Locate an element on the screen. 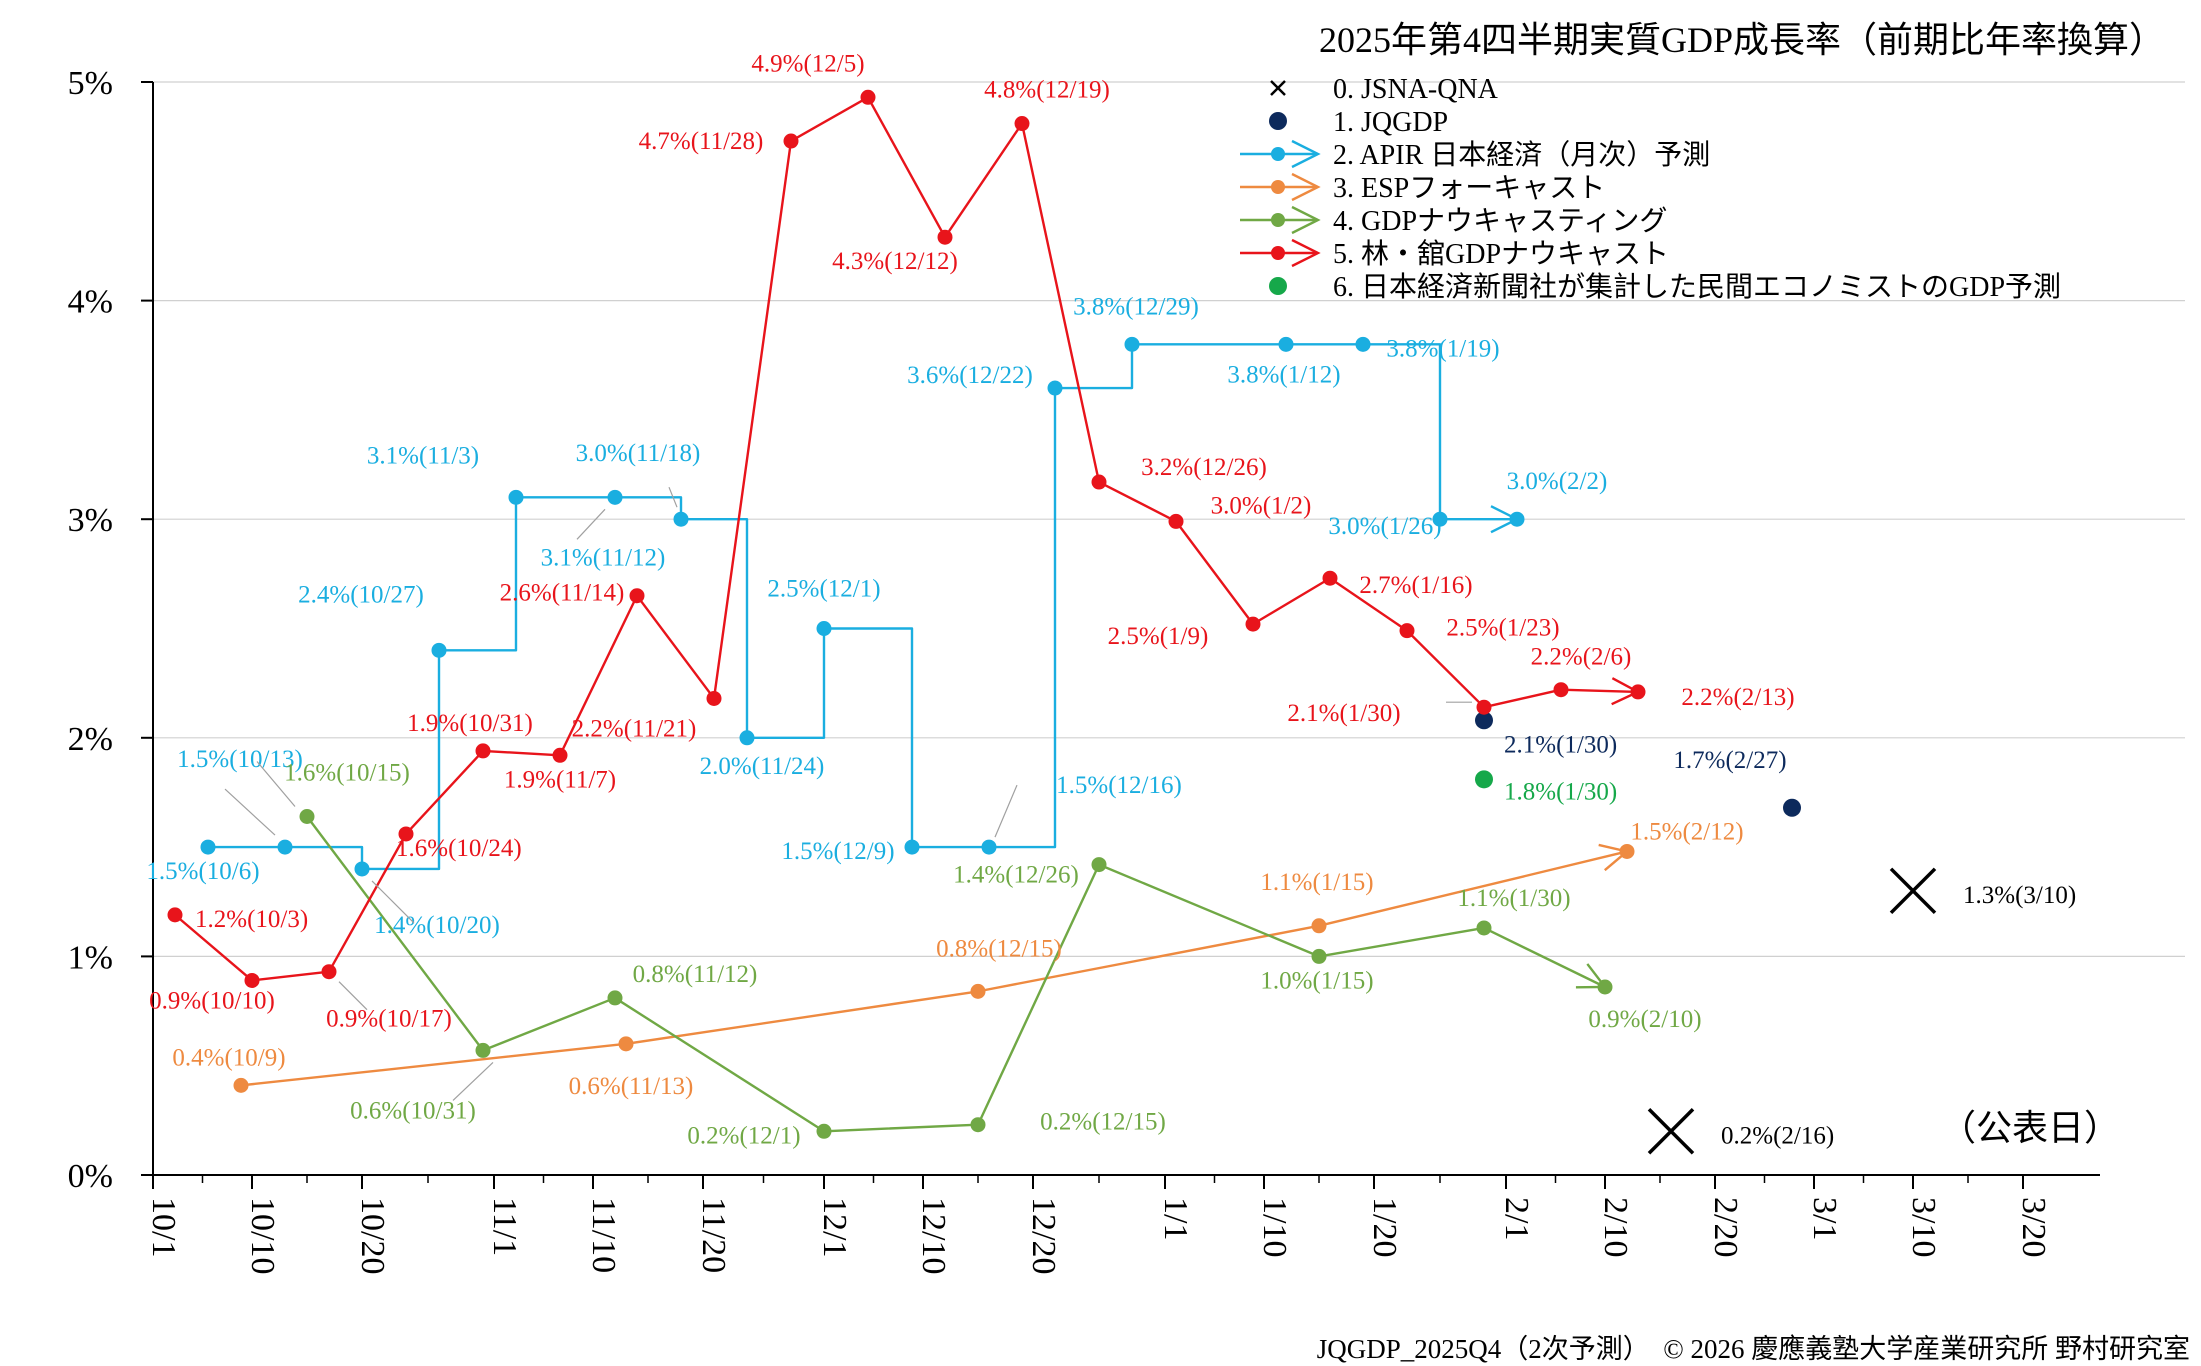  x-tick-label: 11/1 is located at coordinates (504, 1226).